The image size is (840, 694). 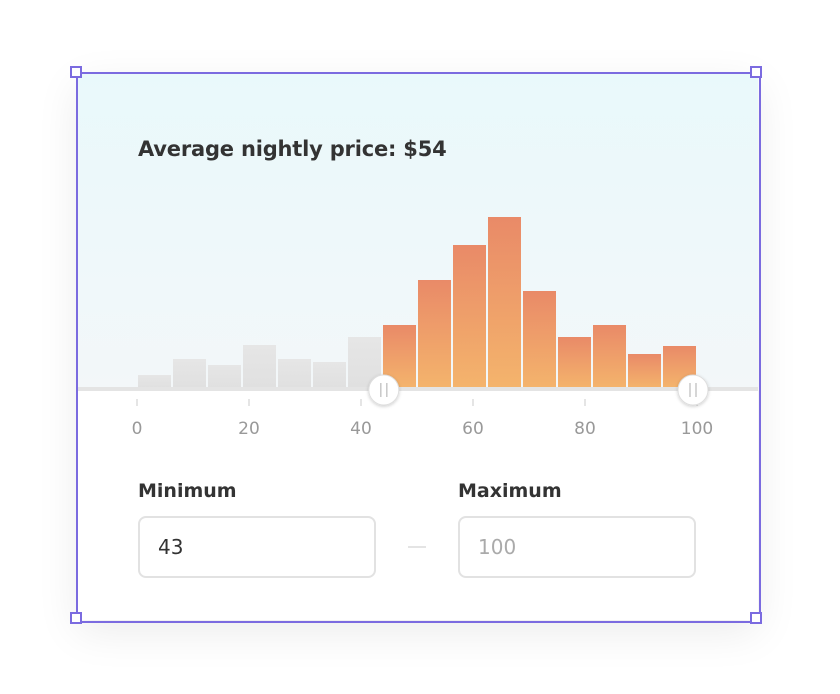 What do you see at coordinates (249, 429) in the screenshot?
I see `axis-tick-label: 20` at bounding box center [249, 429].